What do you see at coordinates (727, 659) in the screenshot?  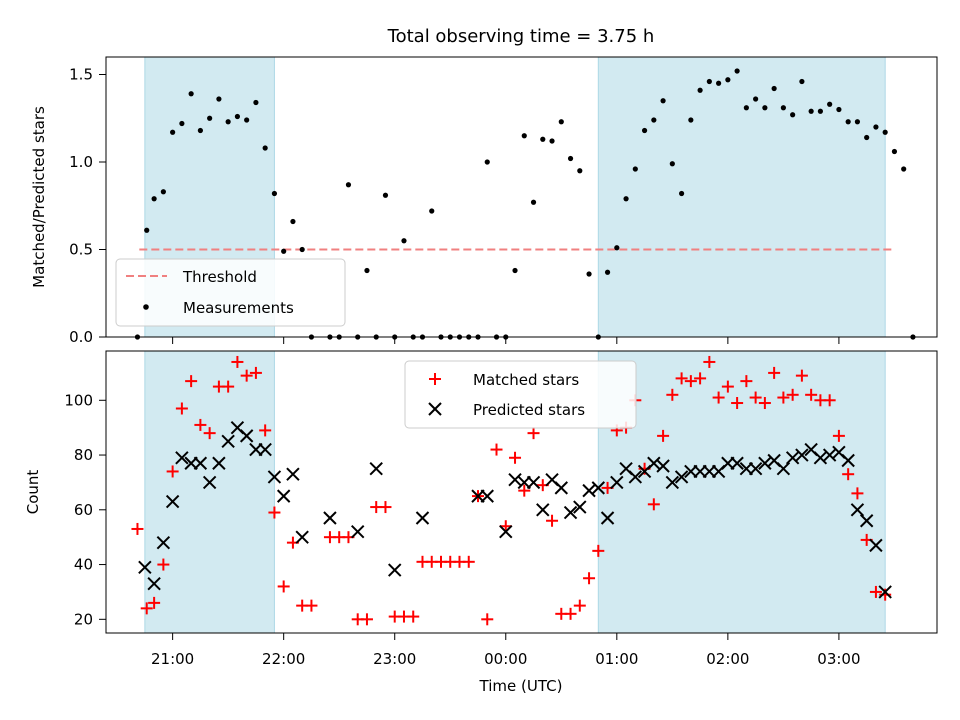 I see `x-tick-label-5: 02:00` at bounding box center [727, 659].